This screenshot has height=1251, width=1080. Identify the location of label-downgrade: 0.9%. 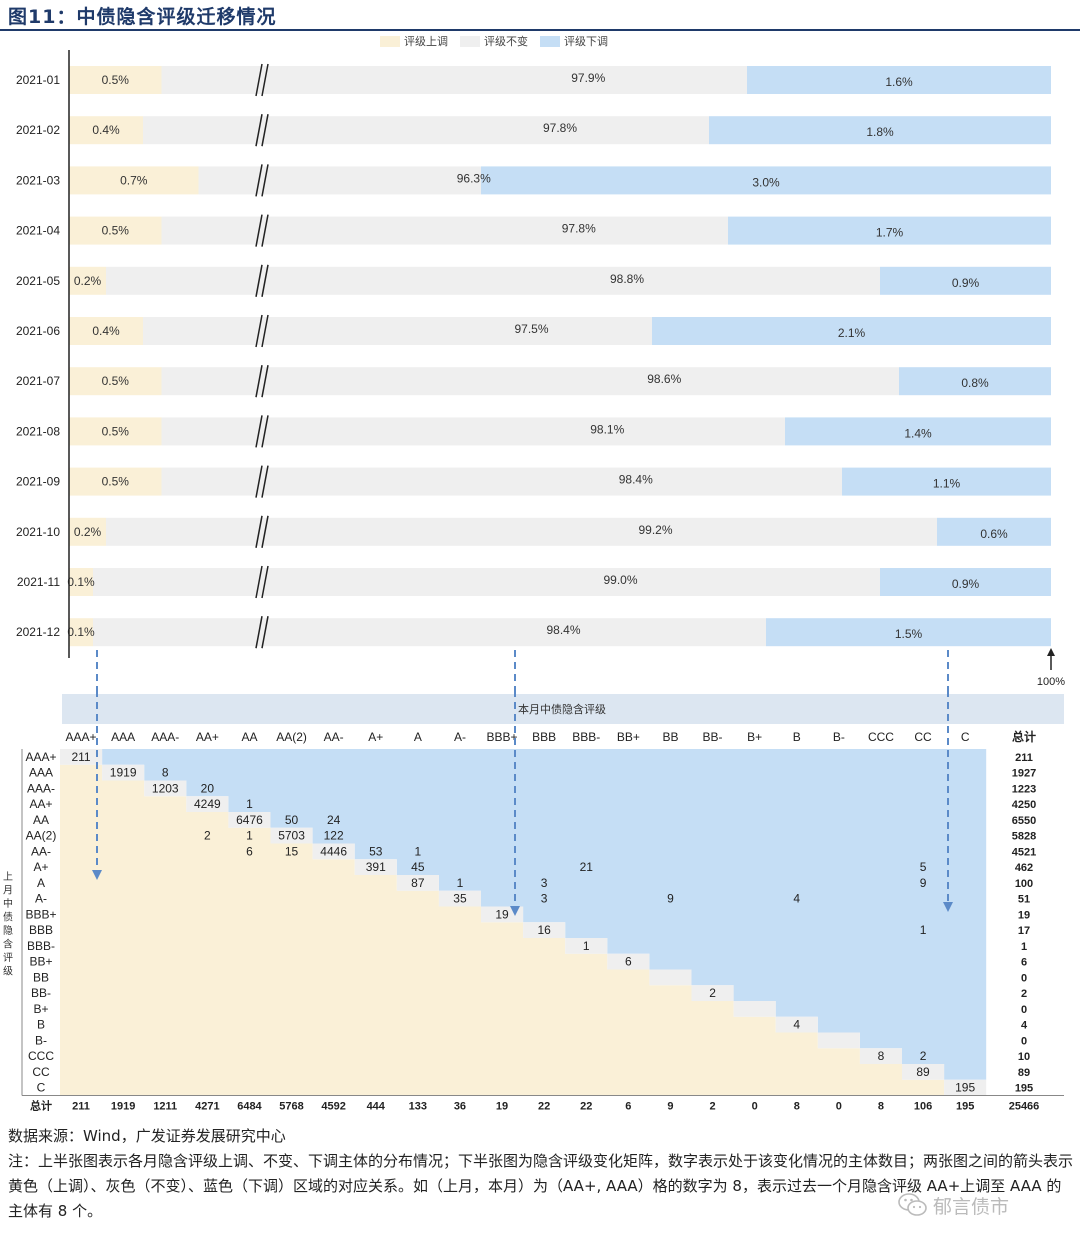
(966, 584).